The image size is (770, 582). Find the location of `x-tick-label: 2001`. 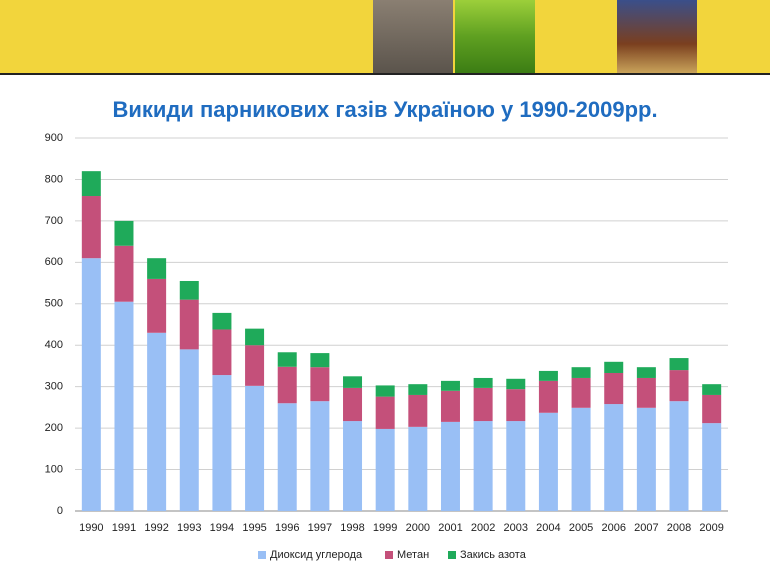

x-tick-label: 2001 is located at coordinates (450, 528).